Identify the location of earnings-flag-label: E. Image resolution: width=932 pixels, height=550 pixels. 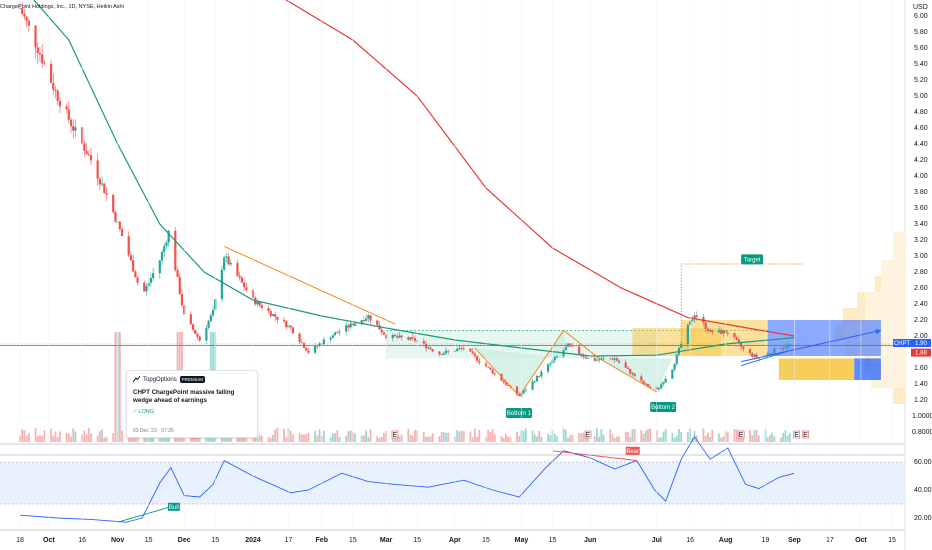
(395, 435).